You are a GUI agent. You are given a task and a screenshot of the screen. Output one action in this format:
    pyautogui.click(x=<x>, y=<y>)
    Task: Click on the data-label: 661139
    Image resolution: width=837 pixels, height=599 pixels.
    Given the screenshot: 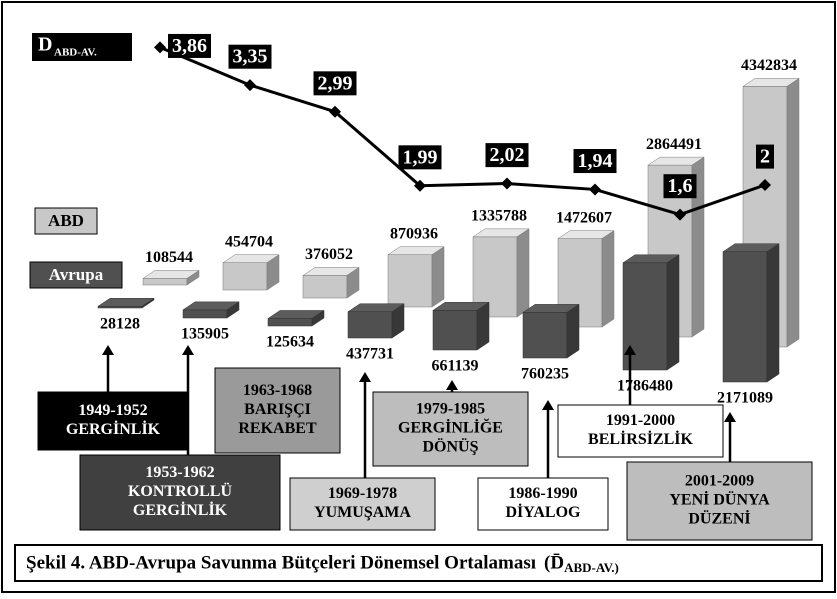 What is the action you would take?
    pyautogui.click(x=454, y=366)
    